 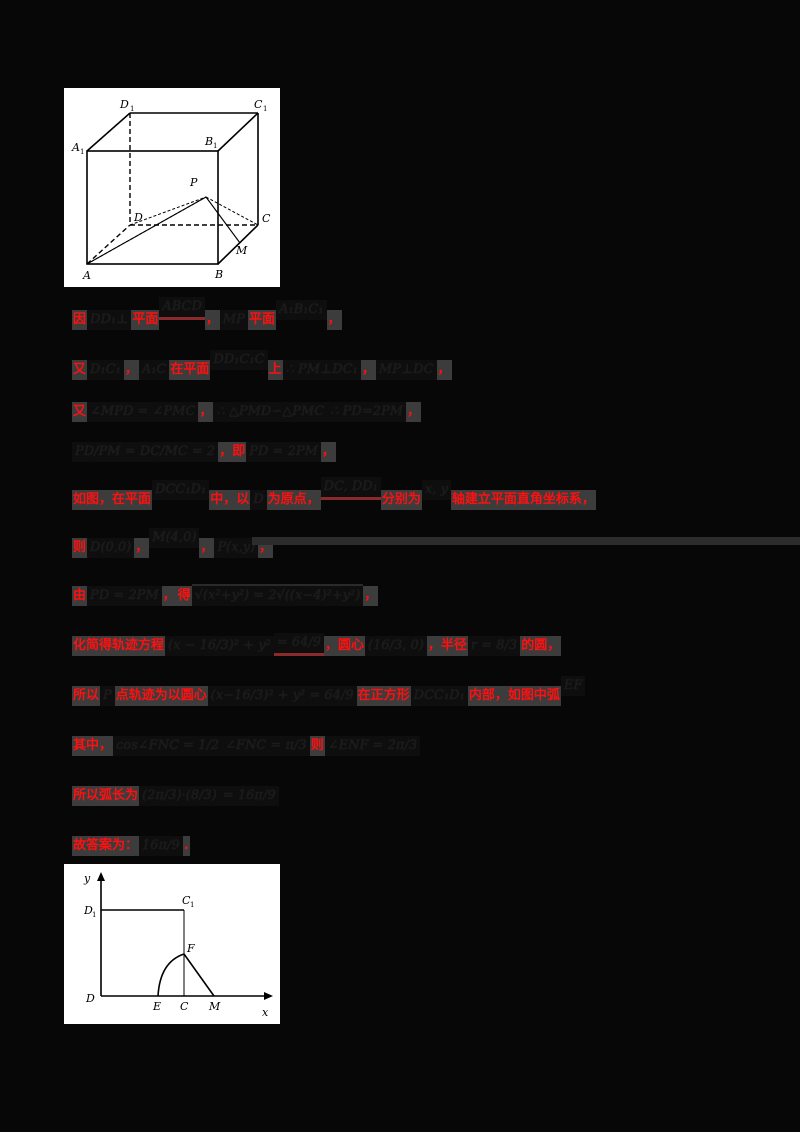 I want to click on math-expression: D, so click(x=258, y=500).